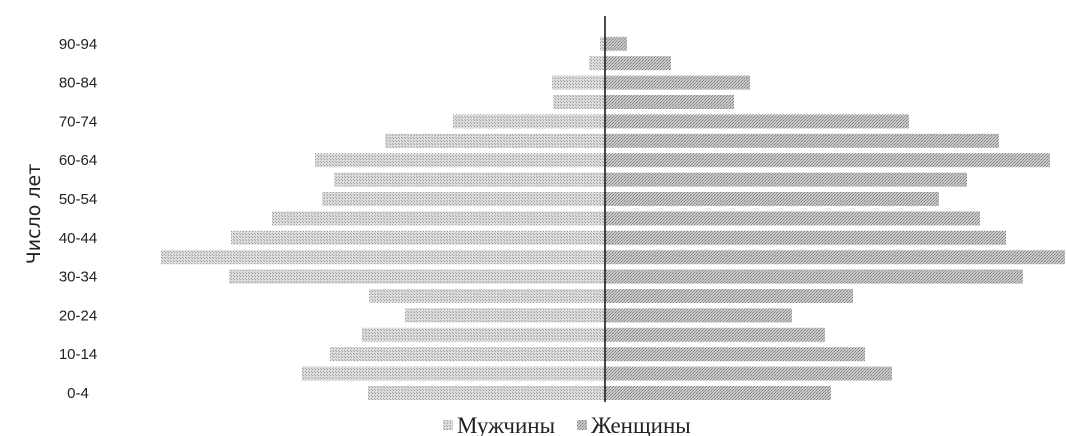 This screenshot has height=436, width=1066. Describe the element at coordinates (567, 424) in the screenshot. I see `legend: Мужчины Женщины` at that location.